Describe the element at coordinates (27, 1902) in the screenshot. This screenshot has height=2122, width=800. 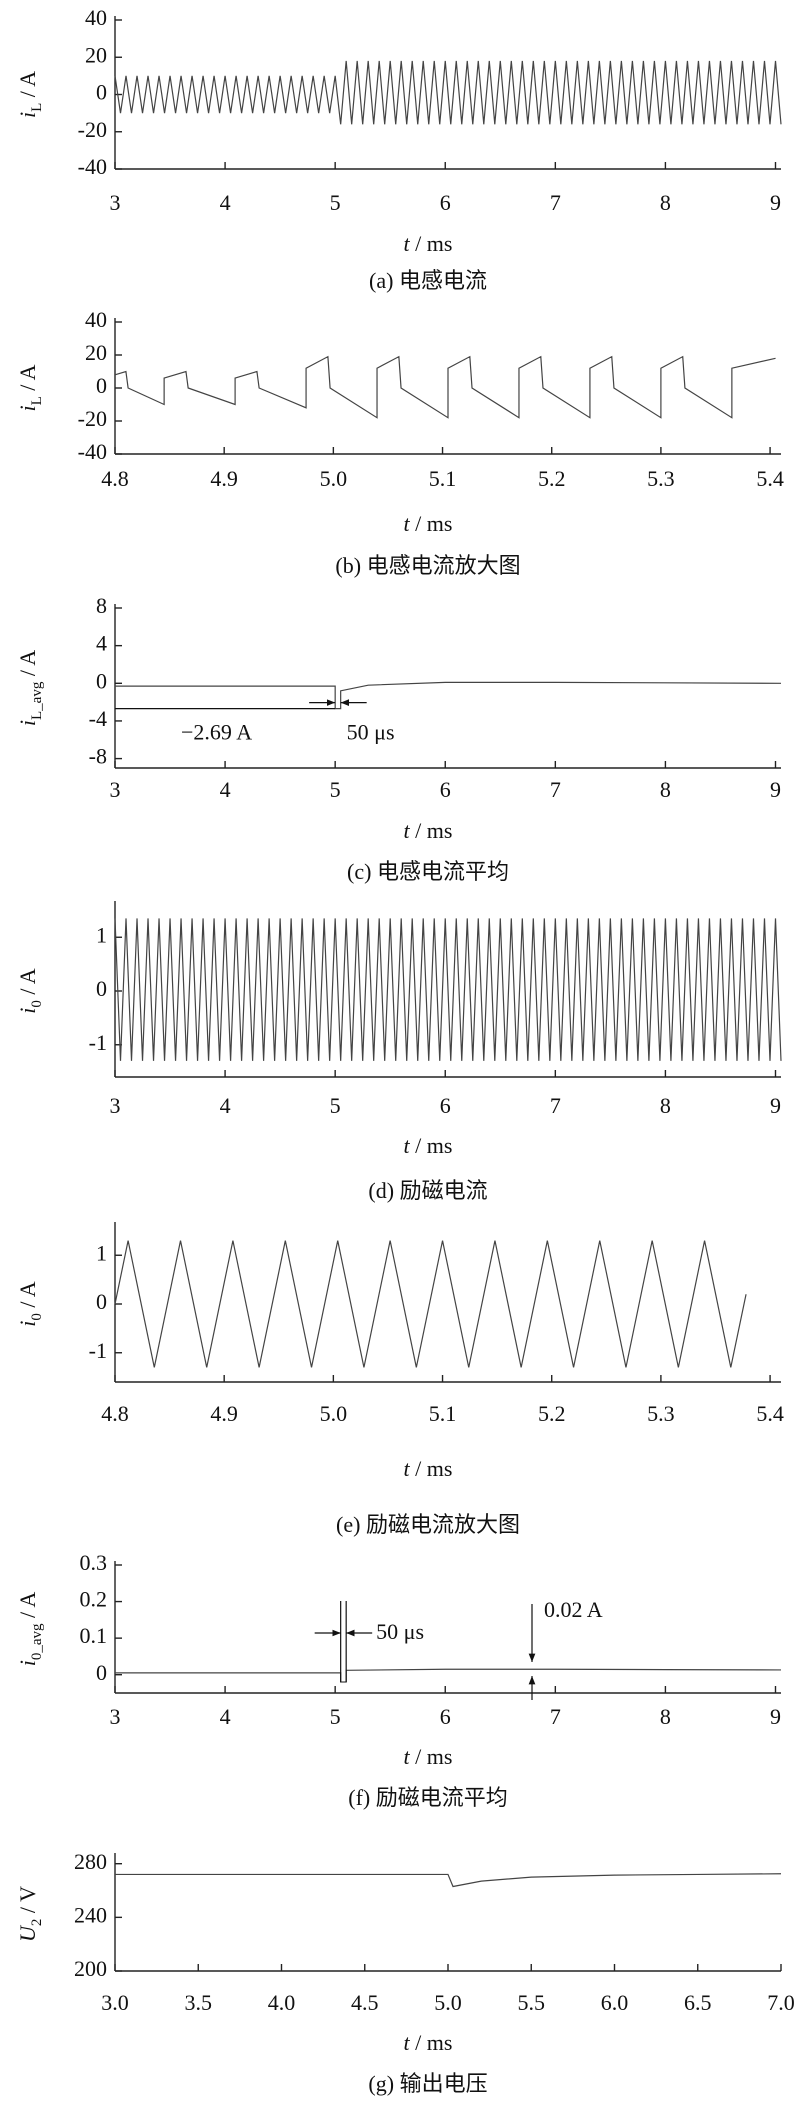
I see `y-label-unit: / V` at that location.